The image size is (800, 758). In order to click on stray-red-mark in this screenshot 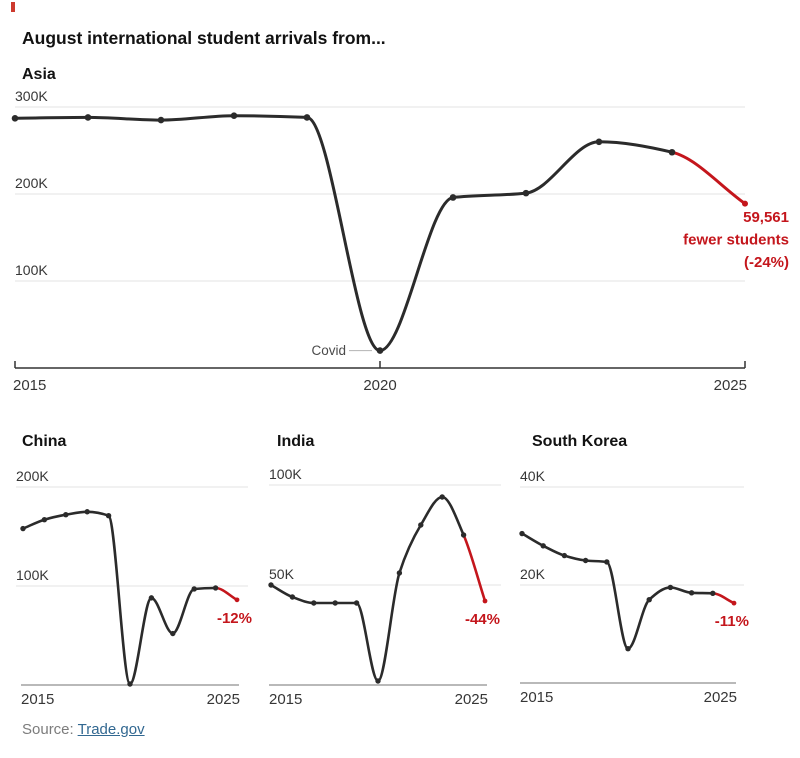, I will do `click(13, 7)`.